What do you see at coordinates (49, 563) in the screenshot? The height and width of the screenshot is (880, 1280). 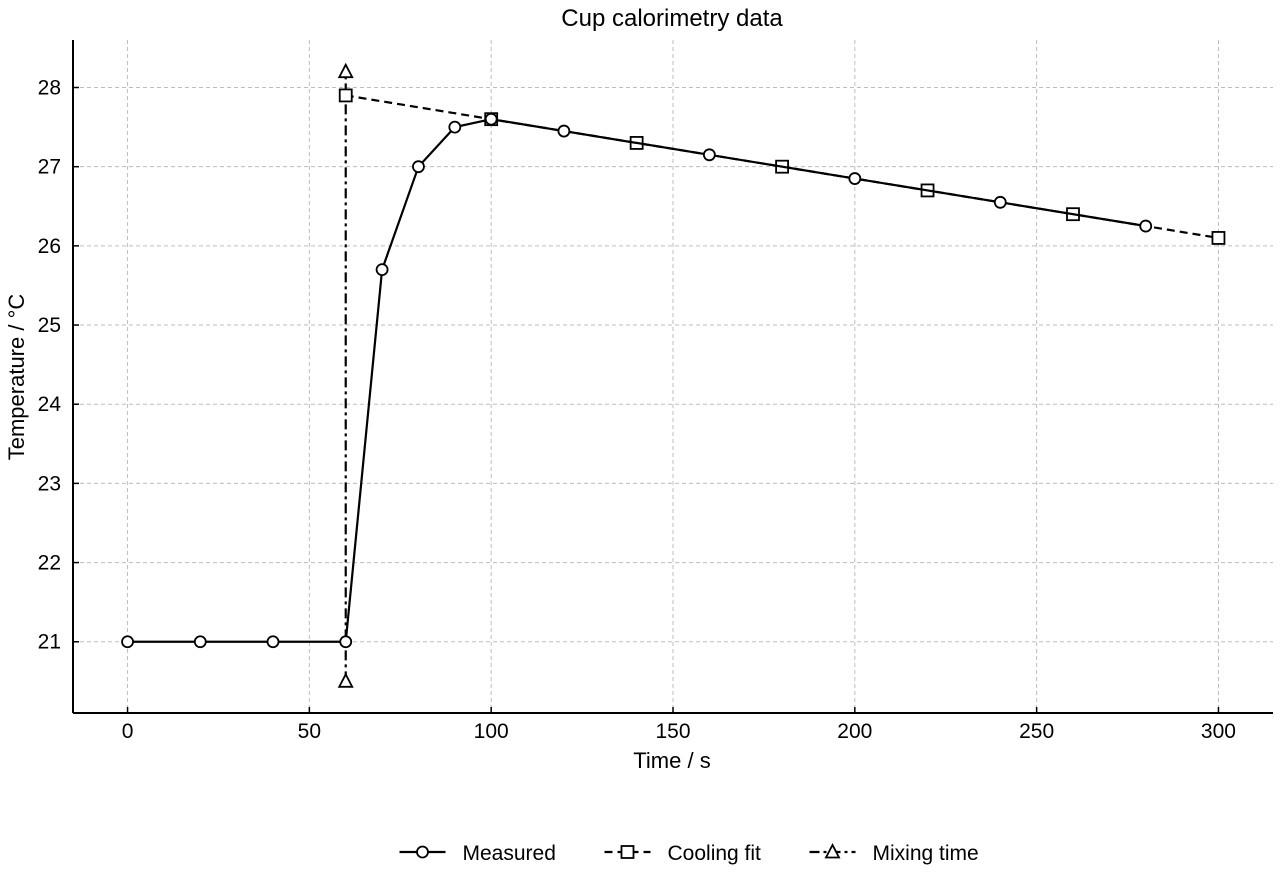 I see `y-tick-label: 22` at bounding box center [49, 563].